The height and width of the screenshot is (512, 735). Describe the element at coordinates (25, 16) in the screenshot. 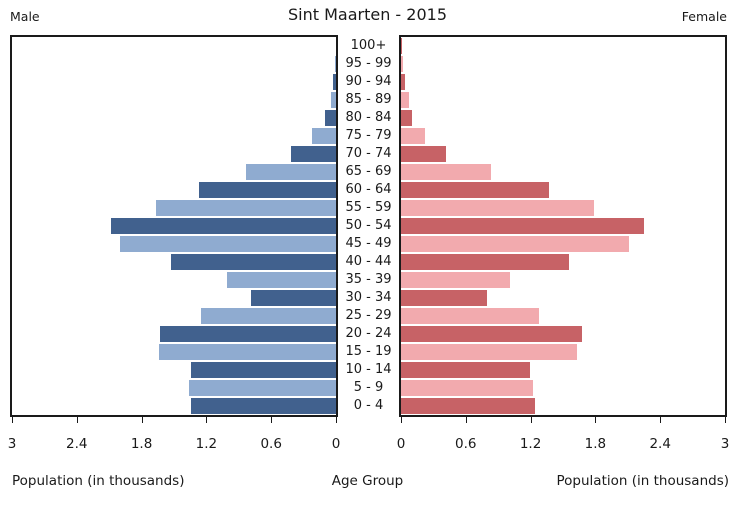

I see `male-side-label: Male` at that location.